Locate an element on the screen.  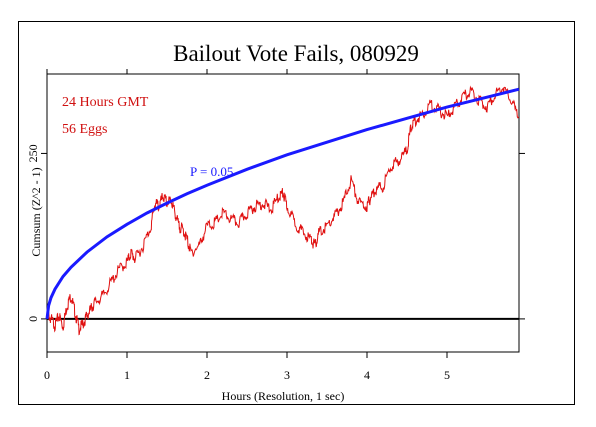
x-tick-label: 3 is located at coordinates (287, 375).